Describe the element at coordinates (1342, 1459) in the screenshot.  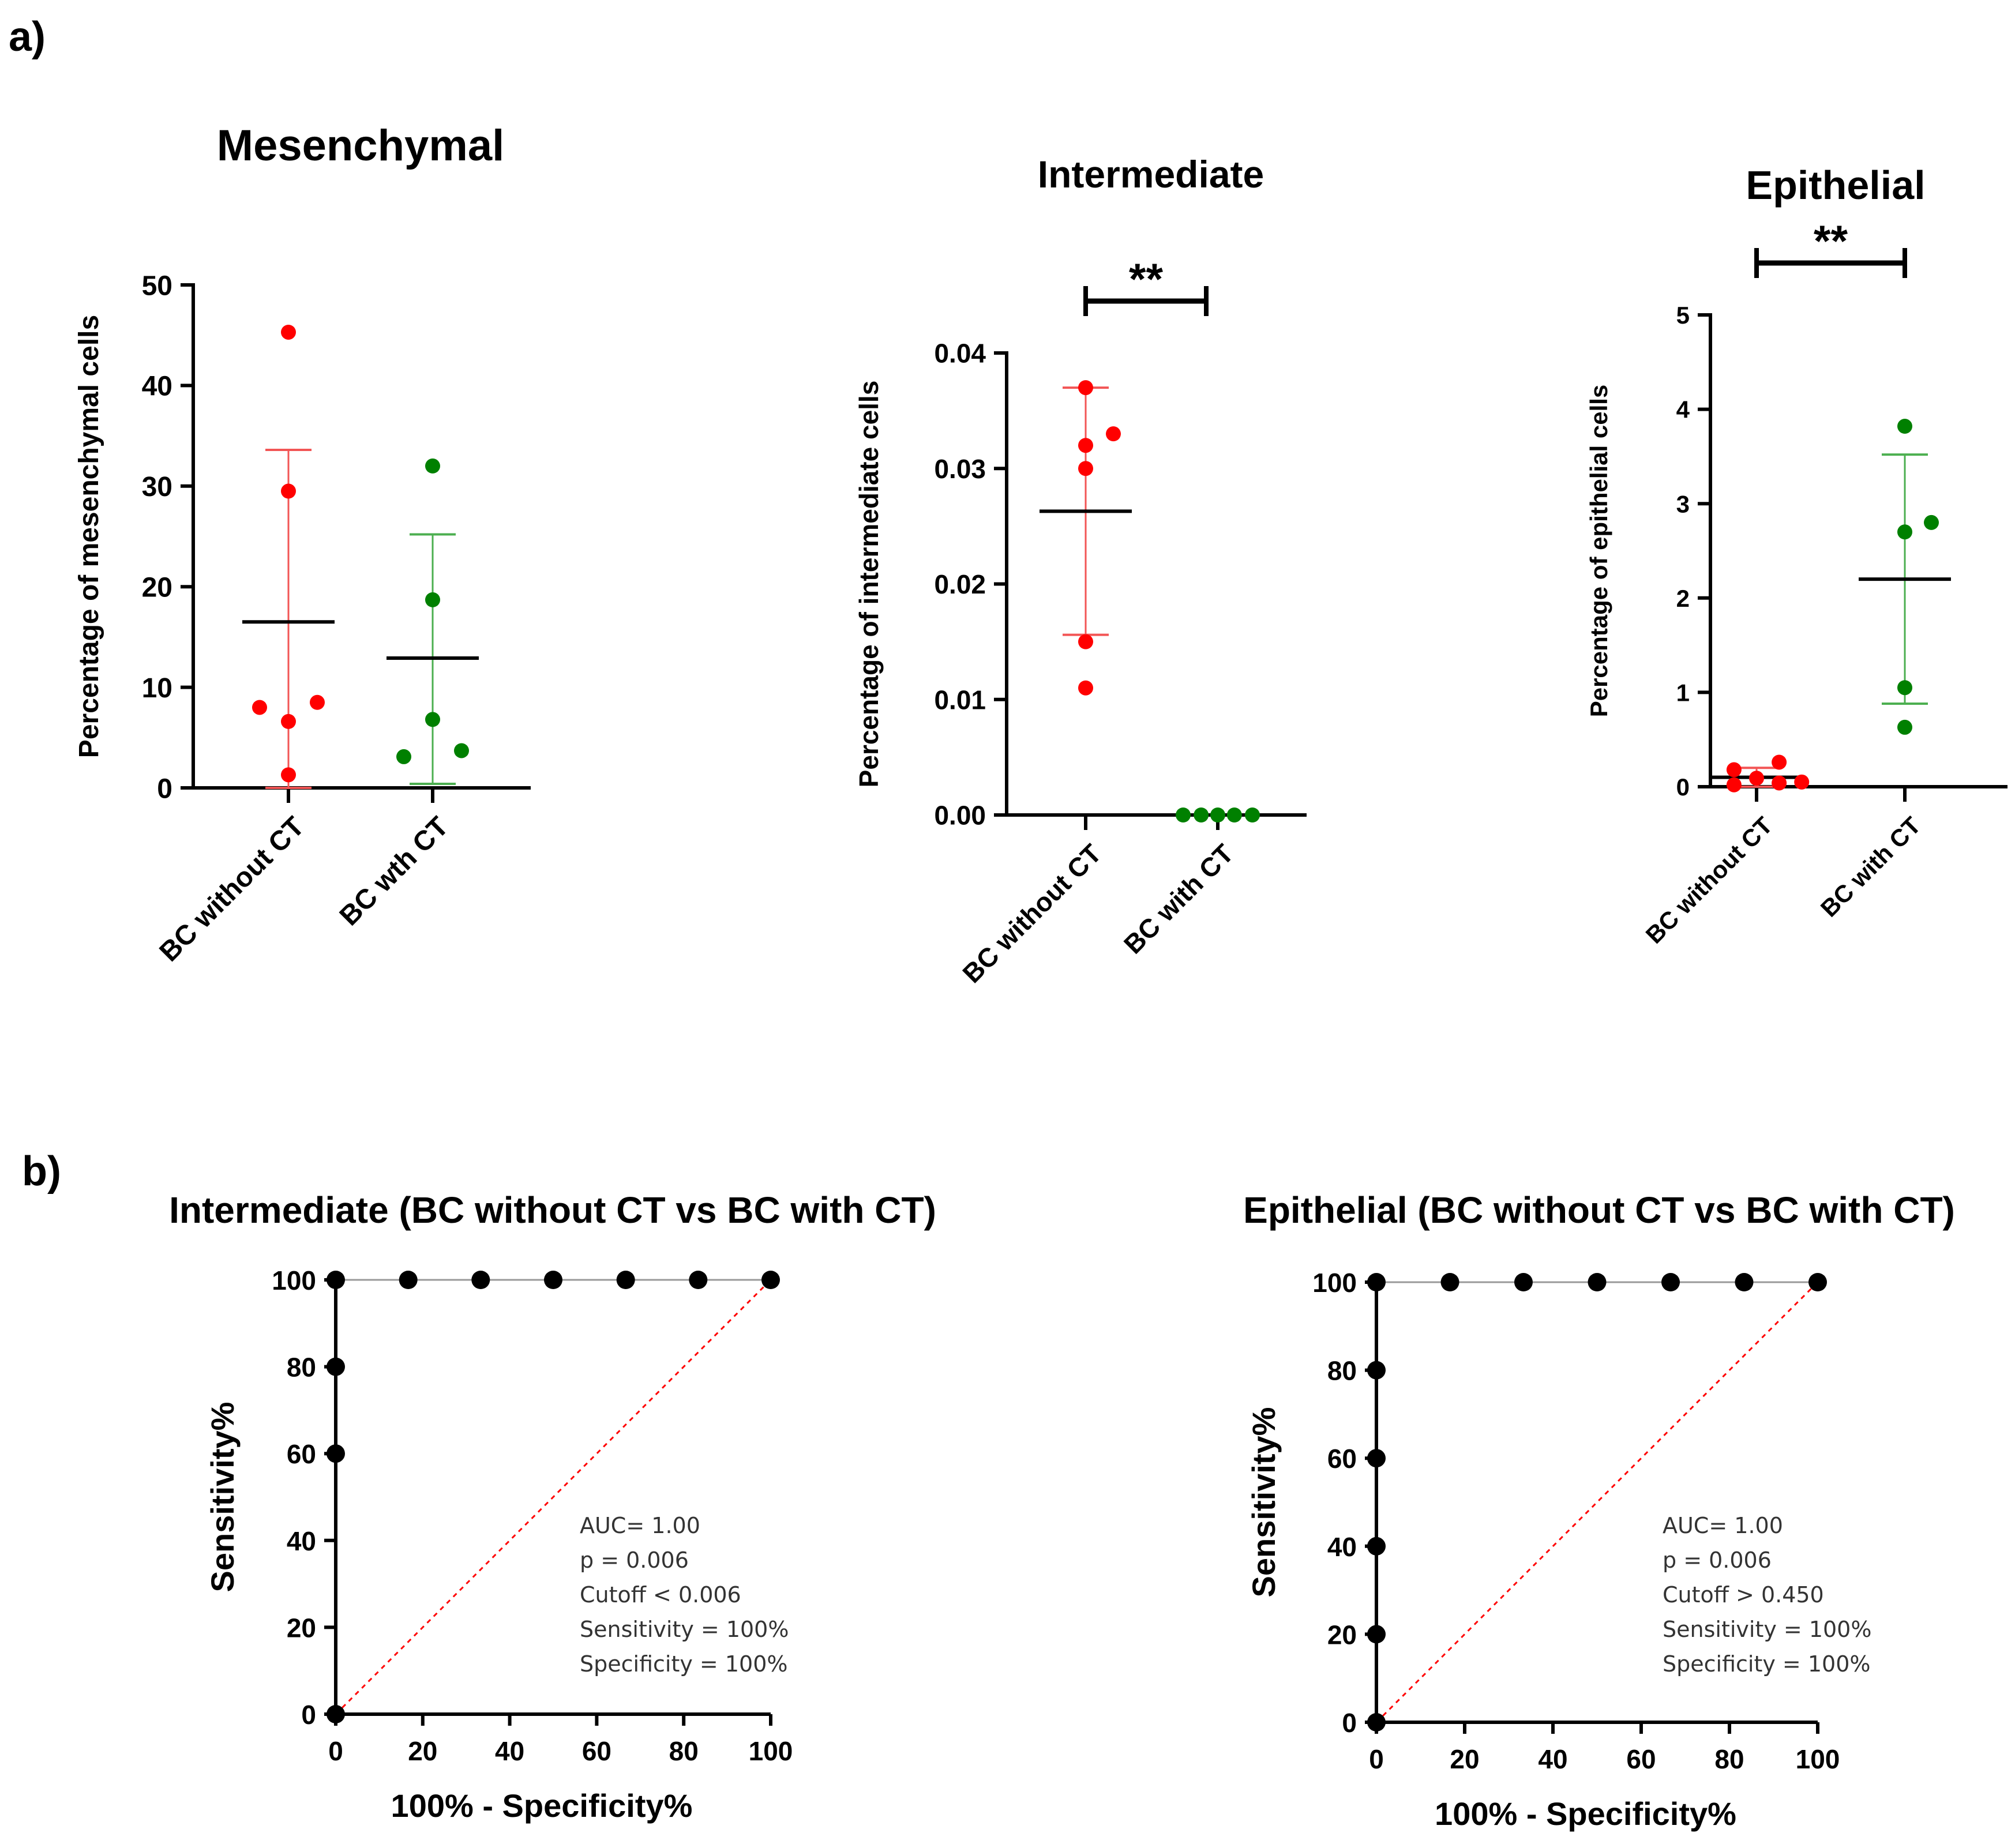
I see `y-tick-label: 60` at that location.